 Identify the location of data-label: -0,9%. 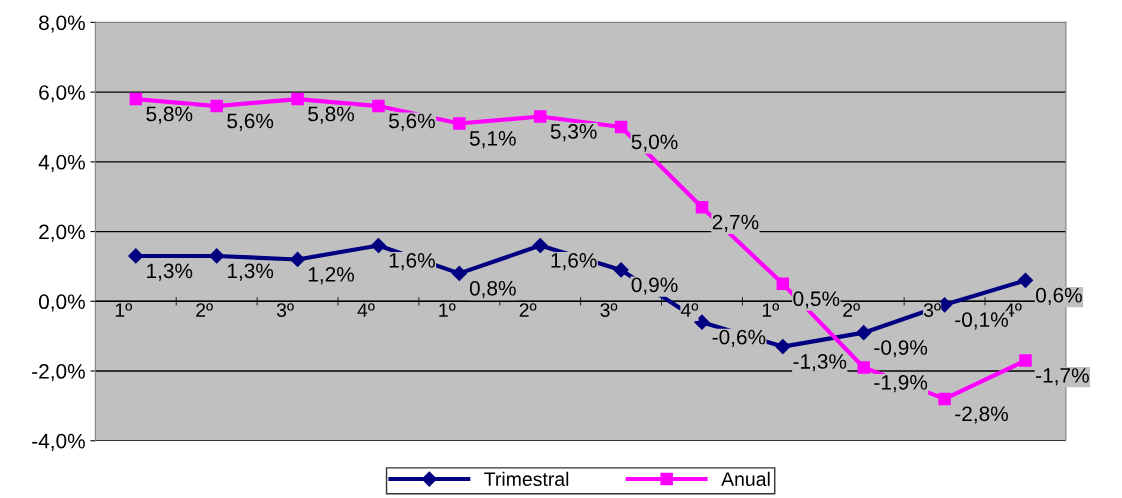
(901, 349).